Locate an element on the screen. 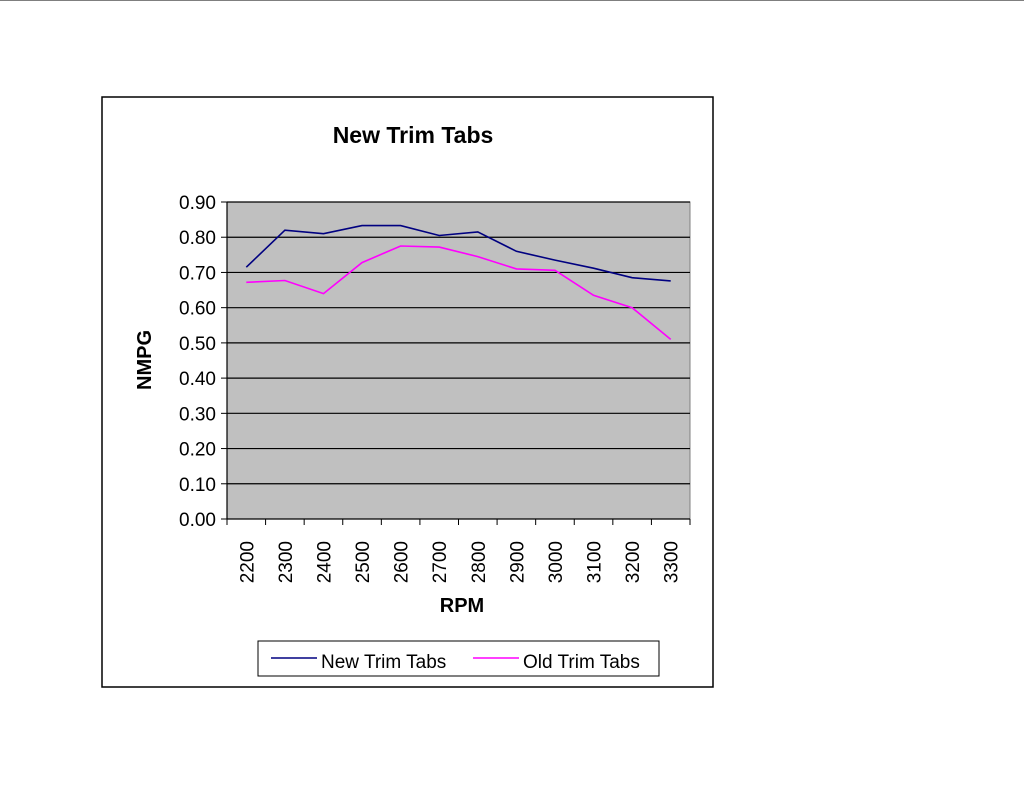 This screenshot has height=791, width=1024. y-tick-label: 0.30 is located at coordinates (197, 414).